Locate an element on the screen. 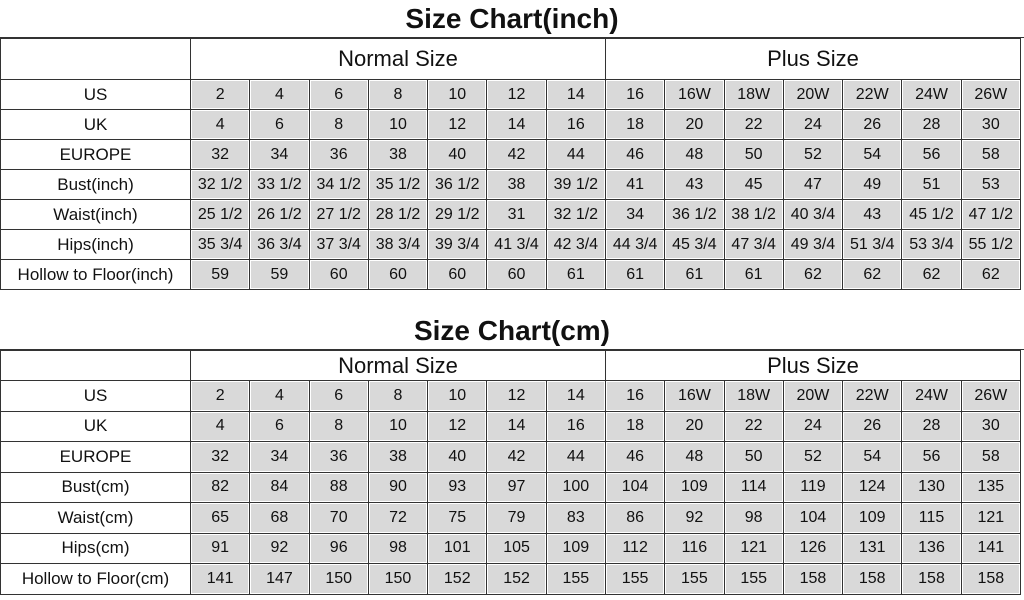  size-cell: 43 is located at coordinates (694, 184).